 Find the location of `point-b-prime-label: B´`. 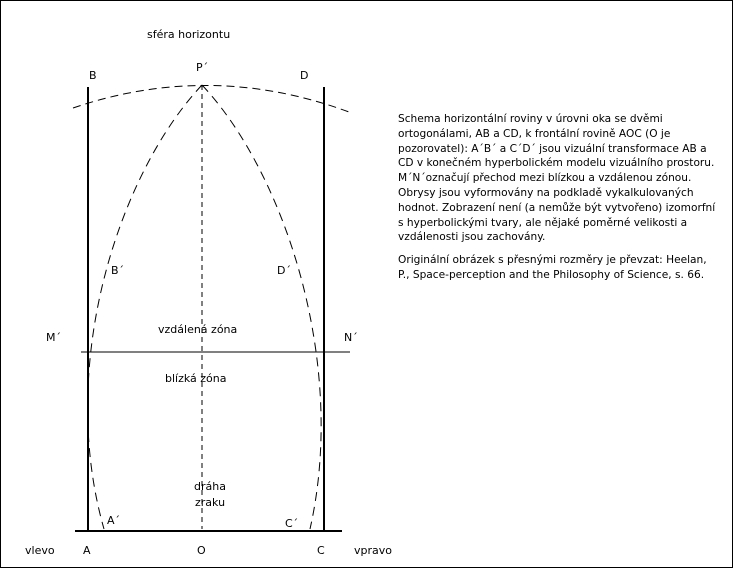

point-b-prime-label: B´ is located at coordinates (117, 270).